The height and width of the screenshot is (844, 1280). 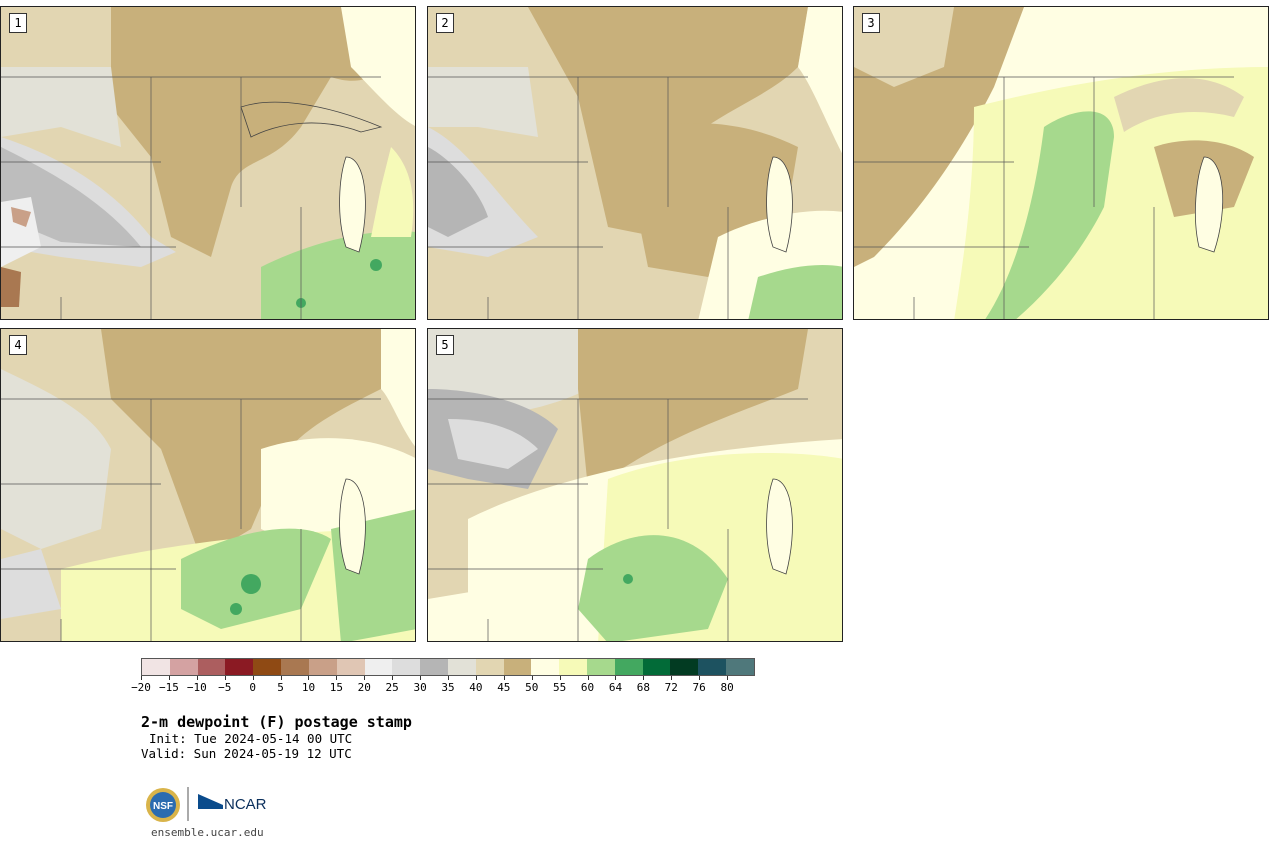 I want to click on colorbar-tick-label: −15, so click(x=168, y=687).